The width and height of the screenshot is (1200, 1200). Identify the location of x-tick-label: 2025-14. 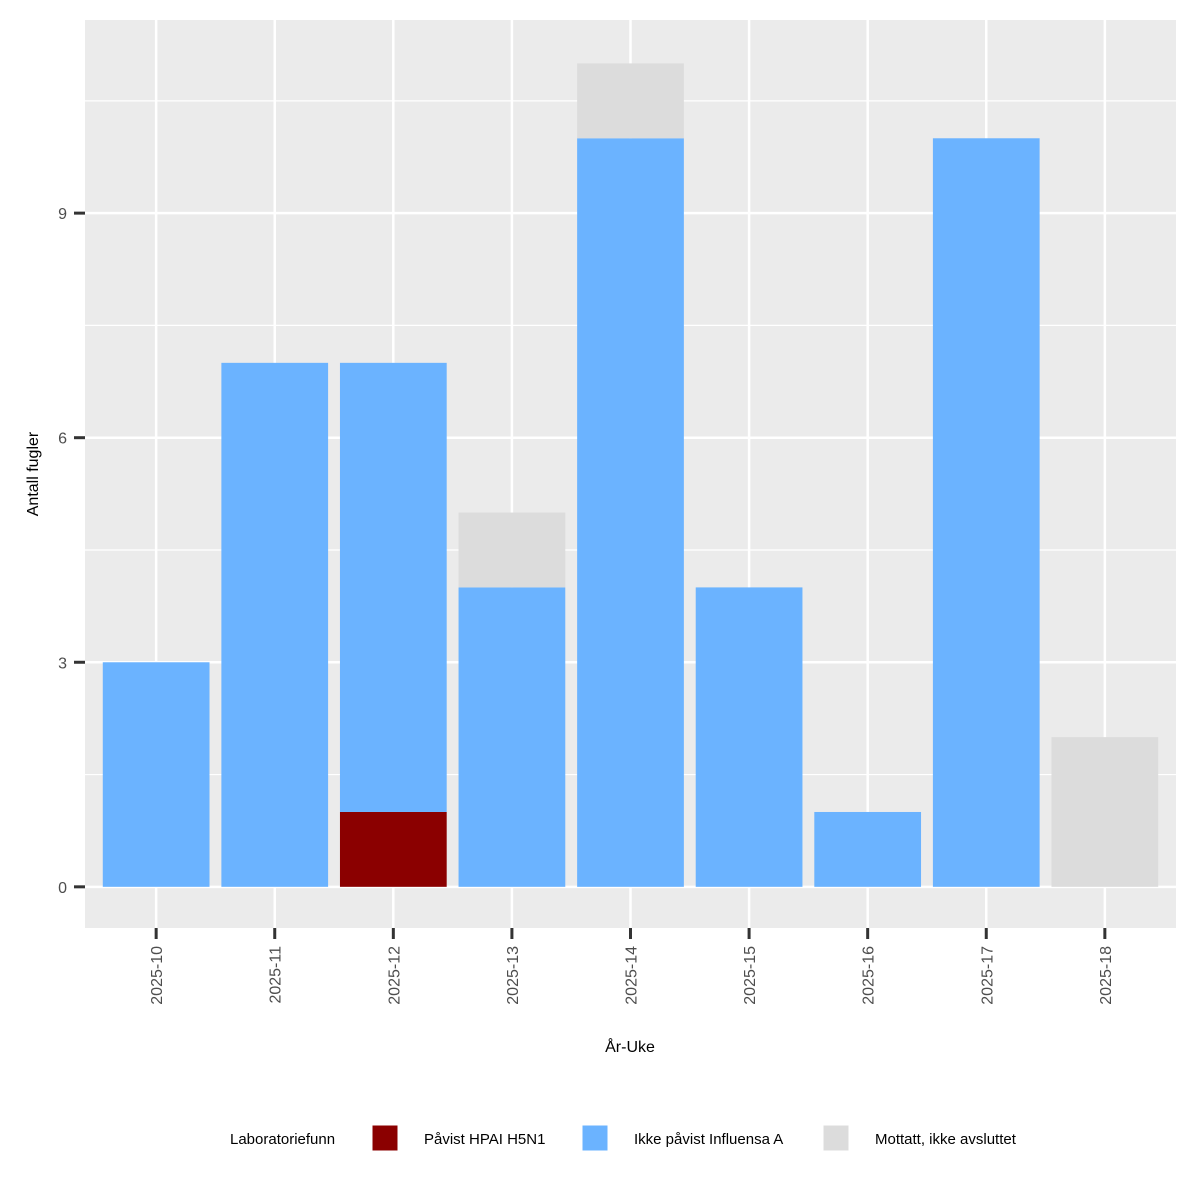
(632, 975).